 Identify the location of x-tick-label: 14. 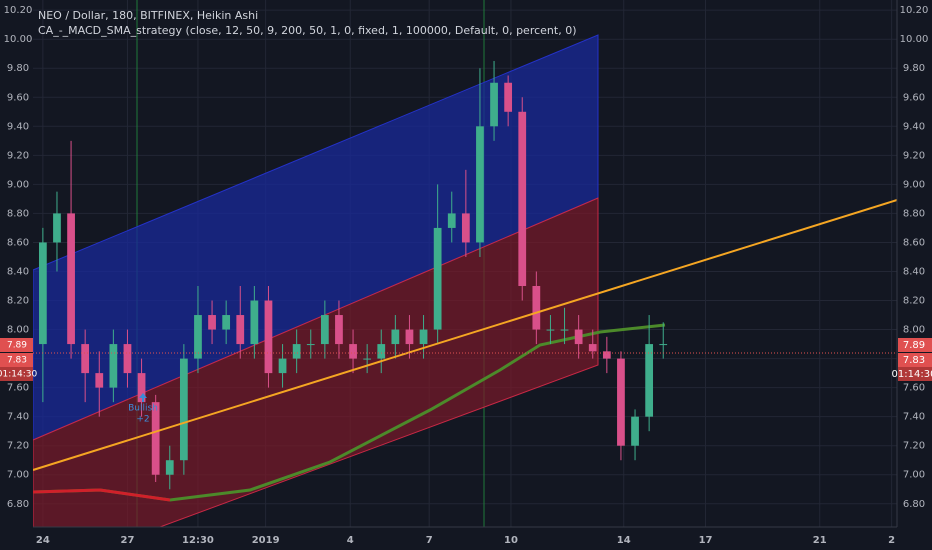
(624, 540).